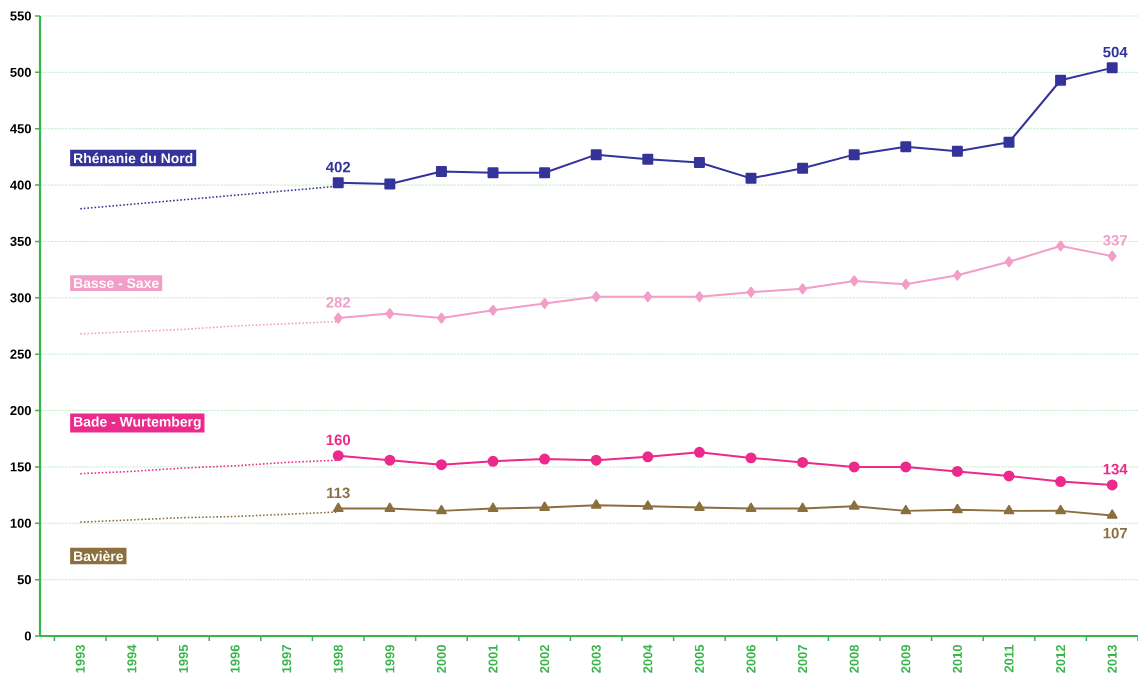 This screenshot has height=681, width=1138. I want to click on x-tick-label: 2009, so click(906, 658).